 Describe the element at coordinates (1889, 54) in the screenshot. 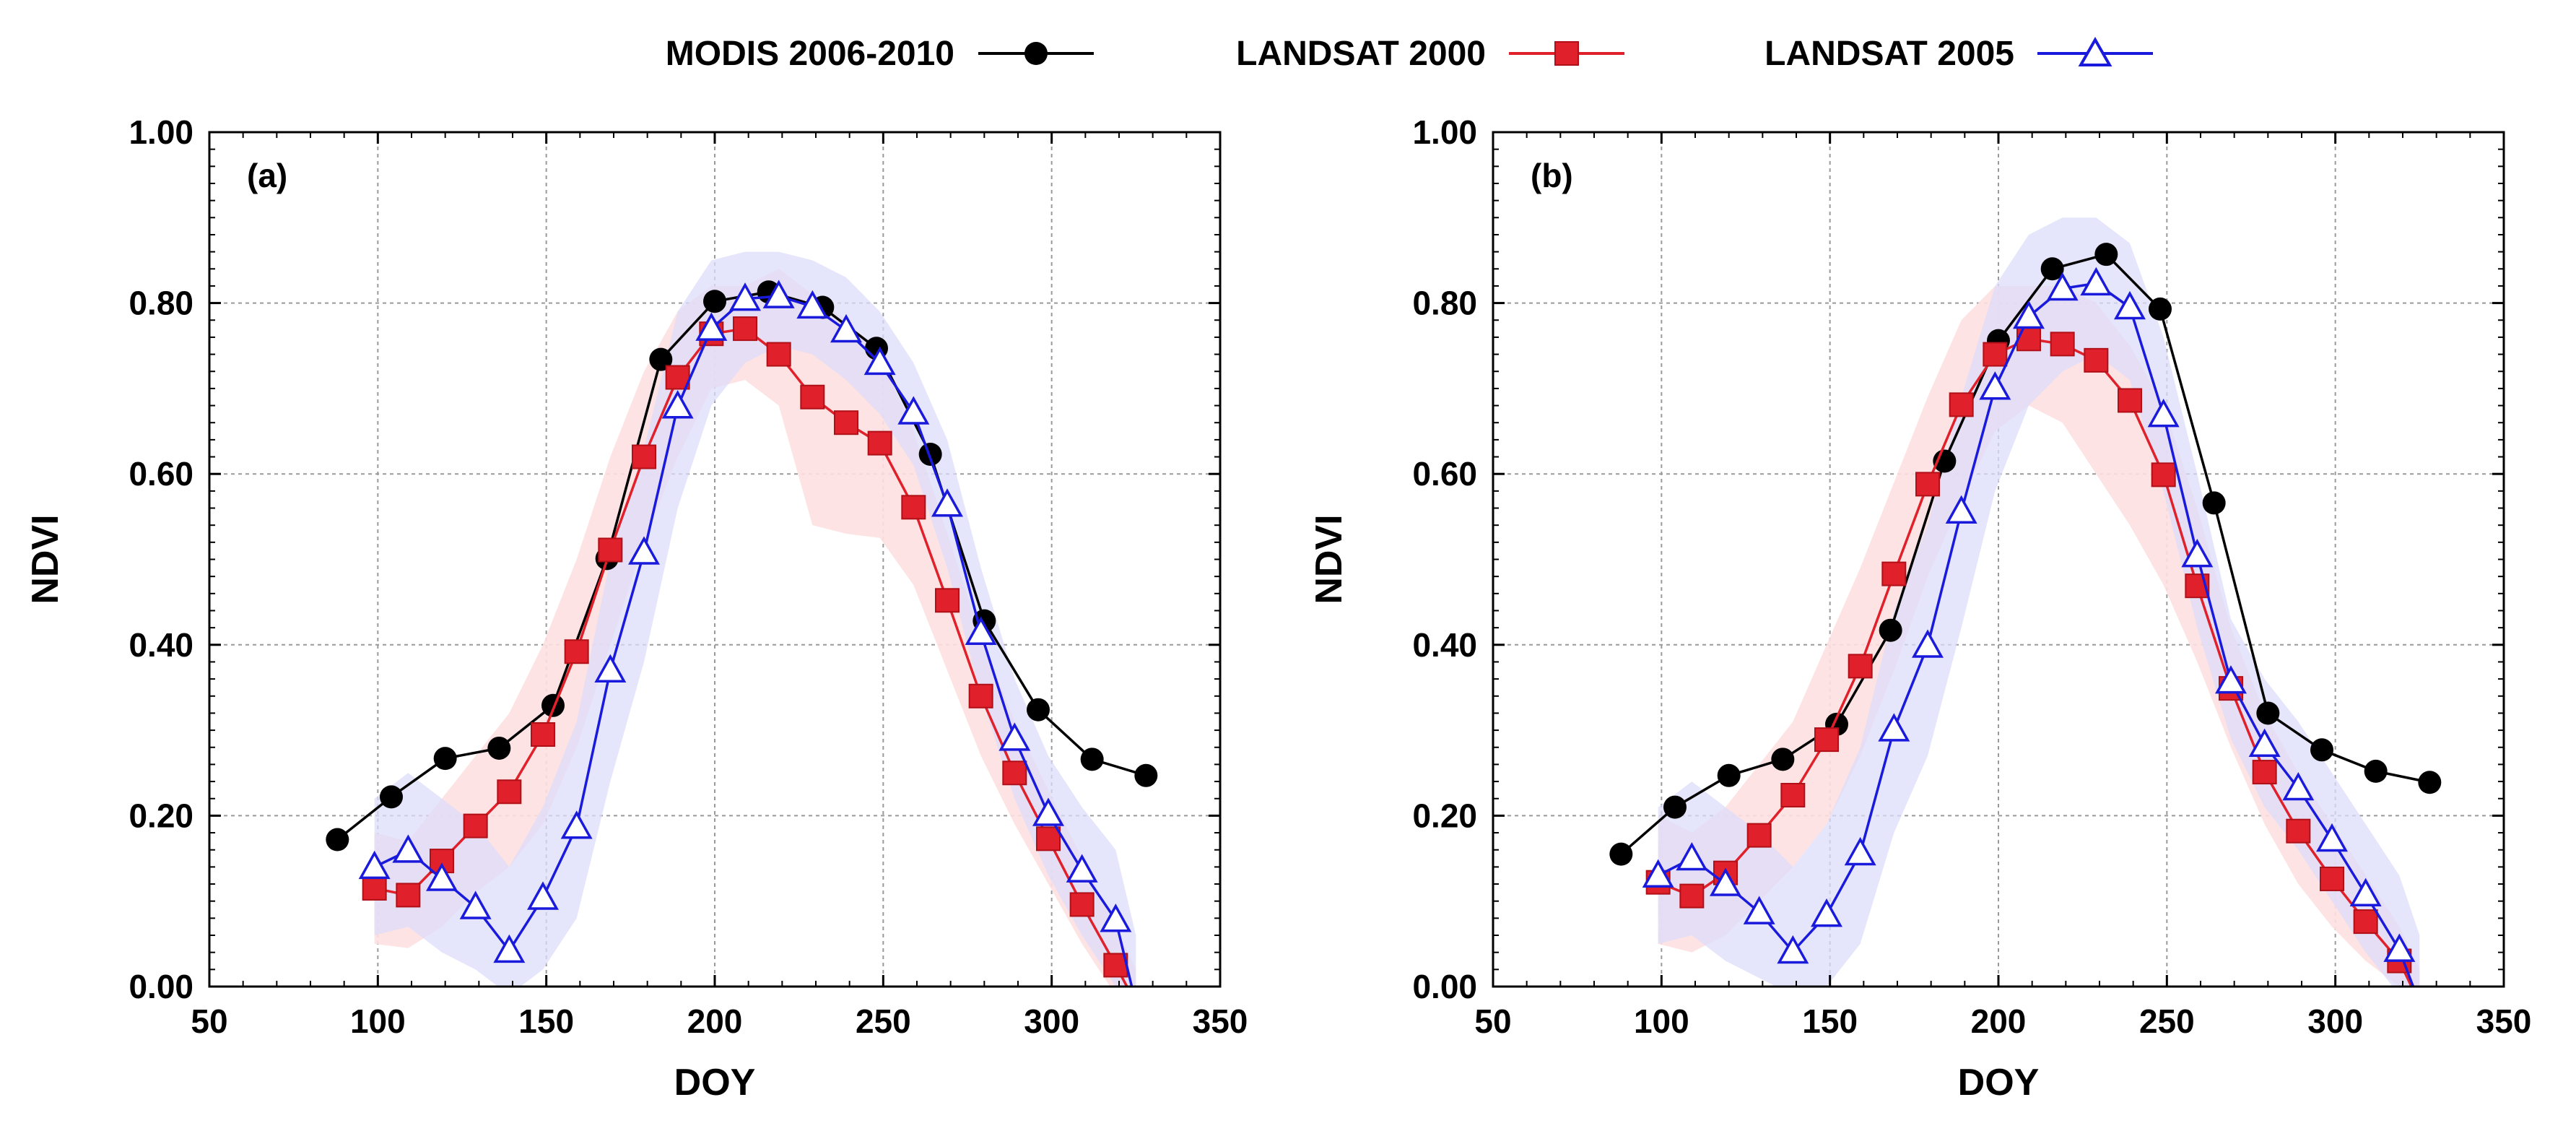

I see `legend-label-landsat-2005: LANDSAT 2005` at that location.